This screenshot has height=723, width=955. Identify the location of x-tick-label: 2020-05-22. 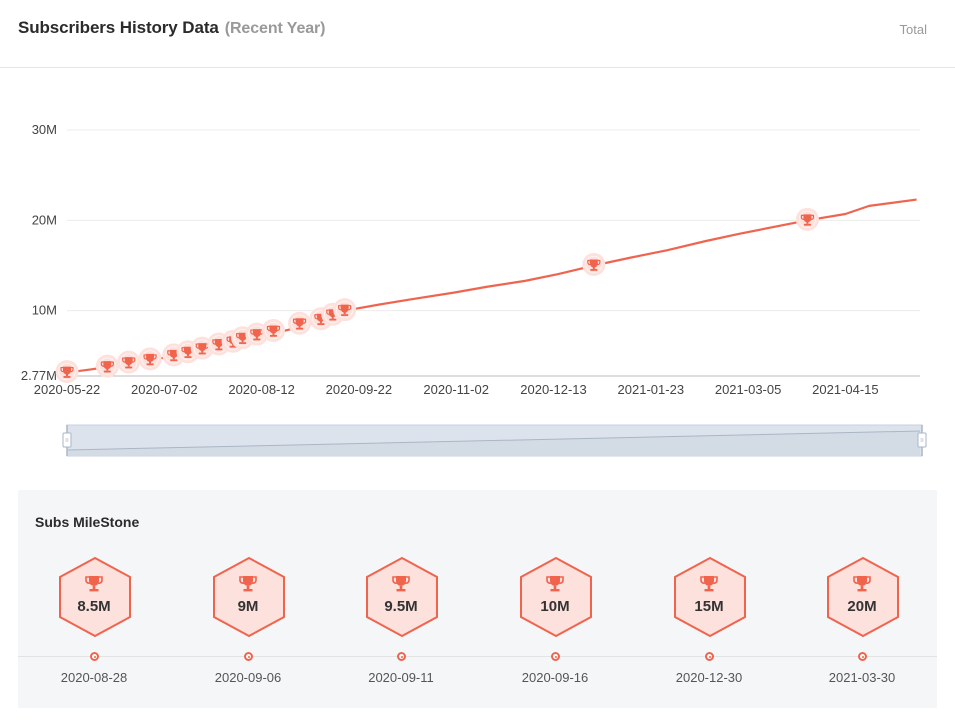
(67, 389).